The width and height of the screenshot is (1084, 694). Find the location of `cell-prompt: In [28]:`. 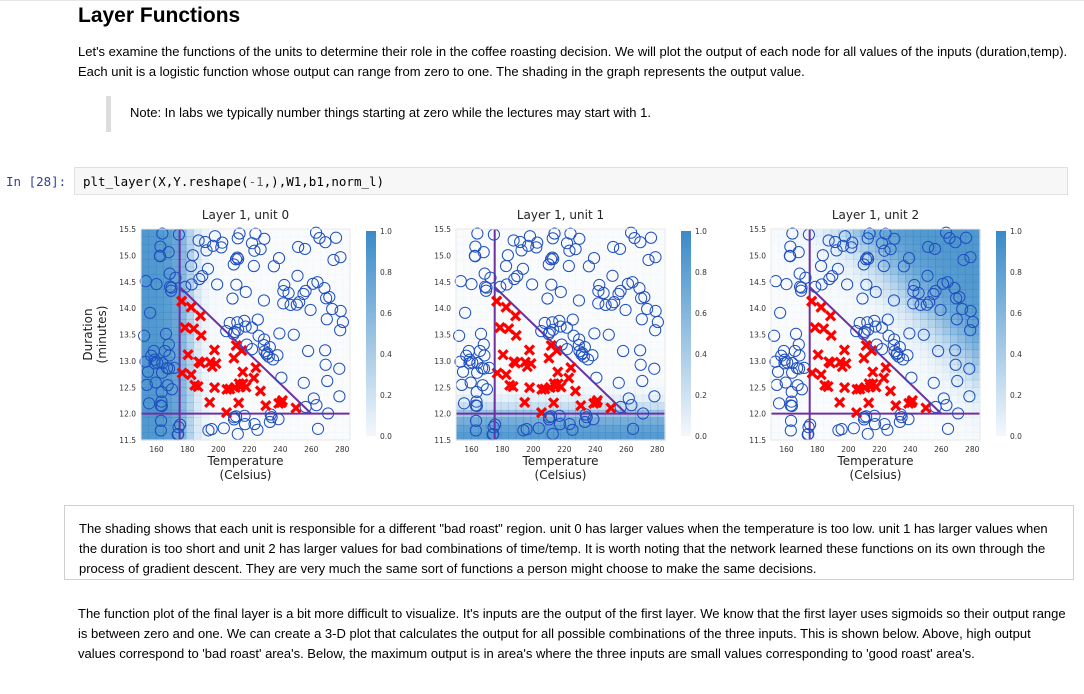

cell-prompt: In [28]: is located at coordinates (36, 181).